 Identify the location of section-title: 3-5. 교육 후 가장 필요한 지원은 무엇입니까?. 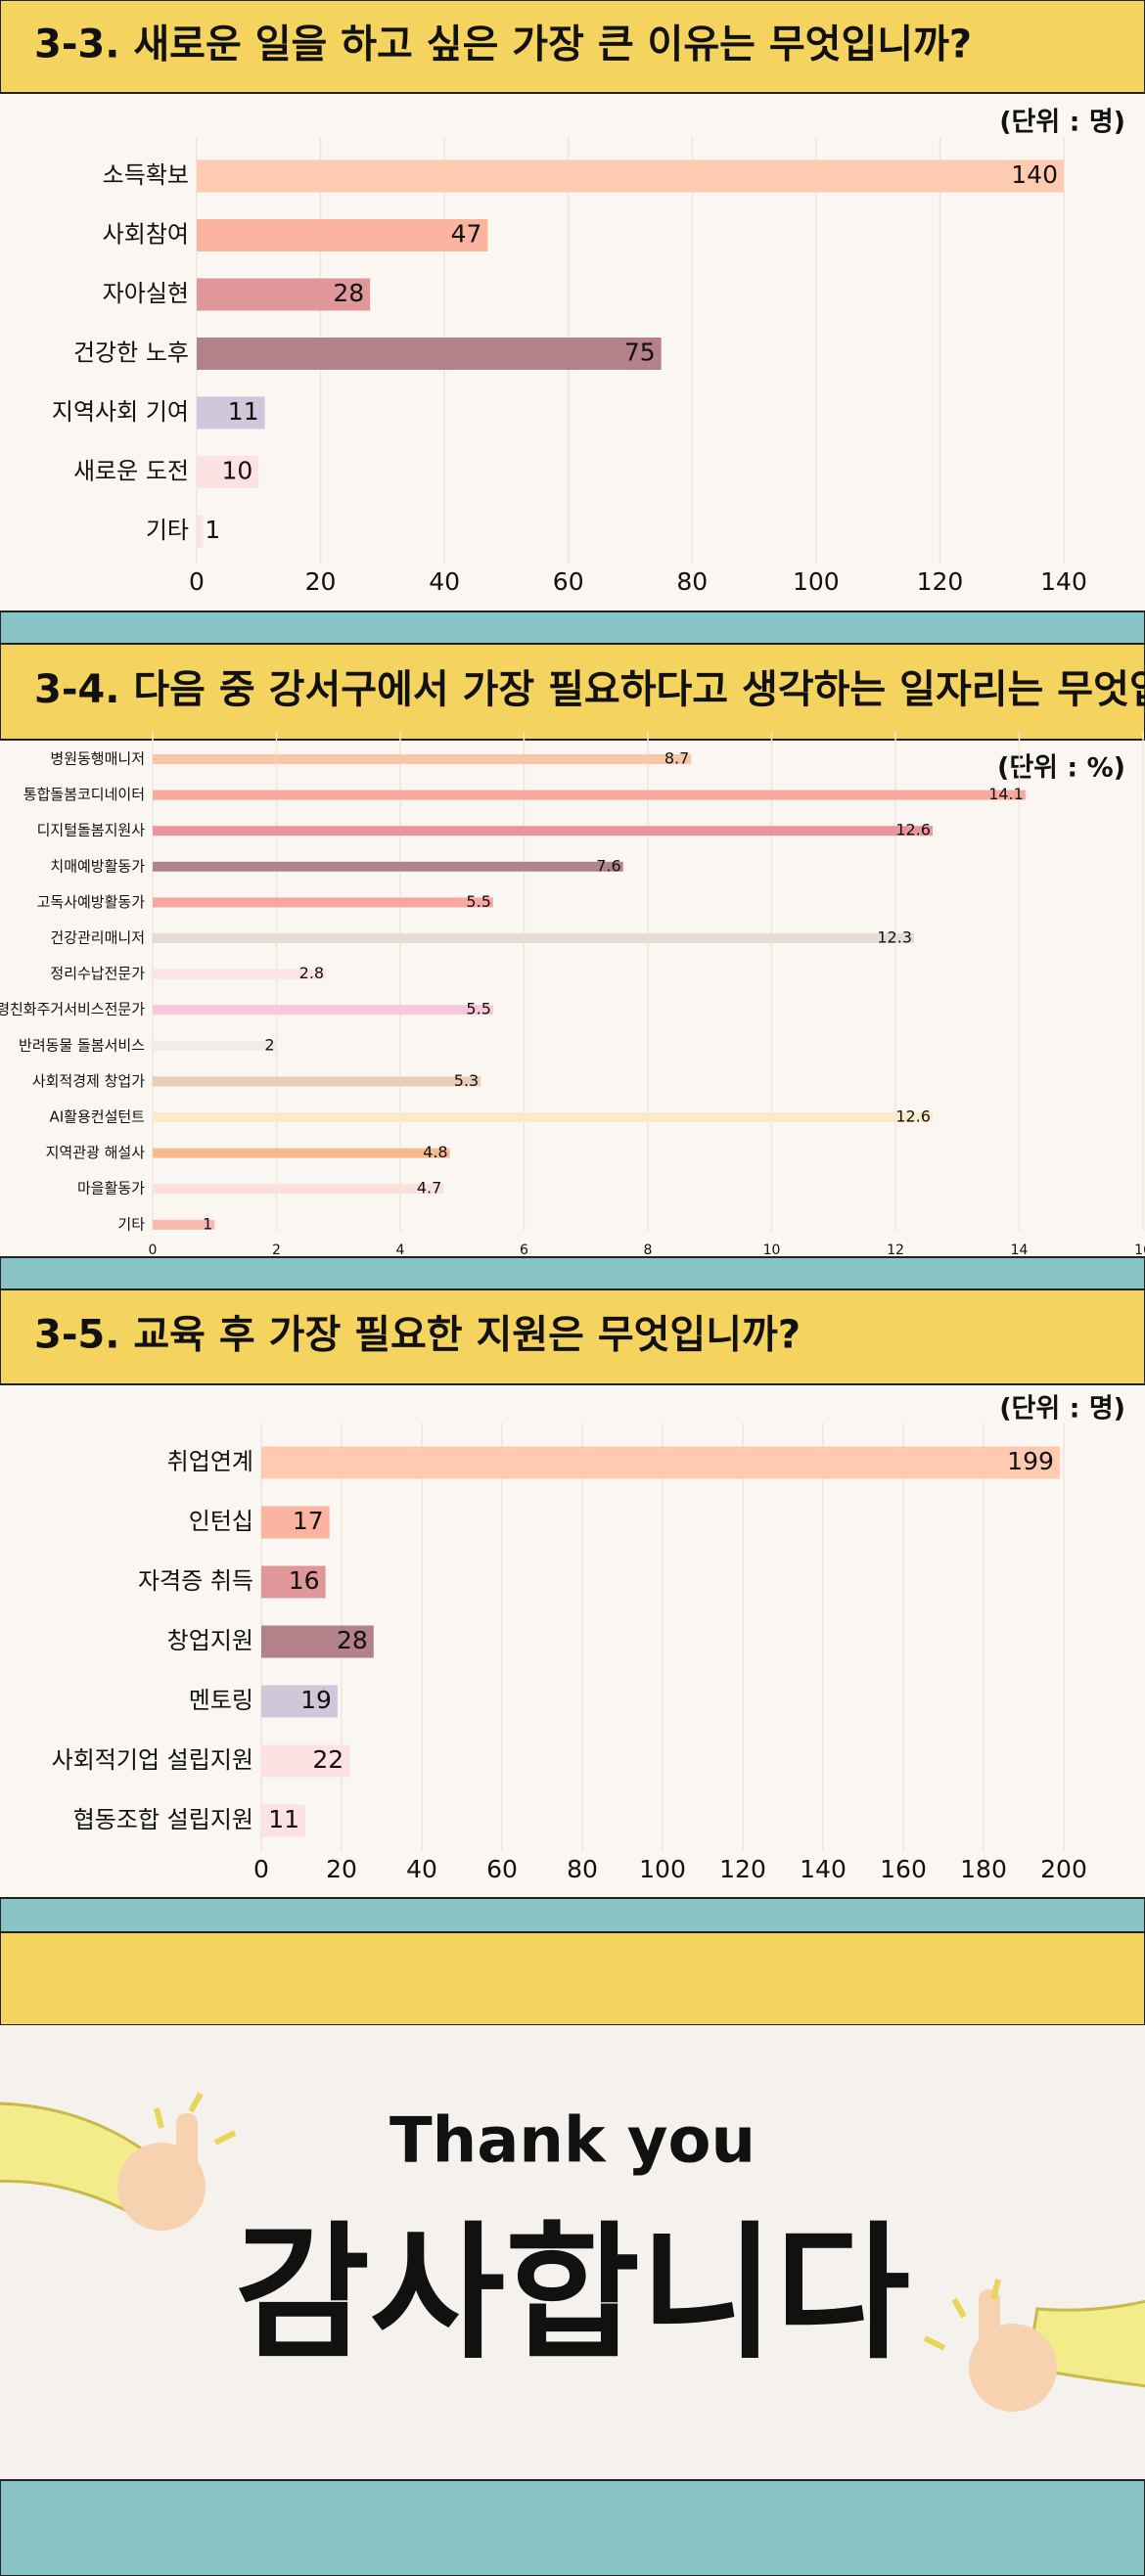
(417, 1335).